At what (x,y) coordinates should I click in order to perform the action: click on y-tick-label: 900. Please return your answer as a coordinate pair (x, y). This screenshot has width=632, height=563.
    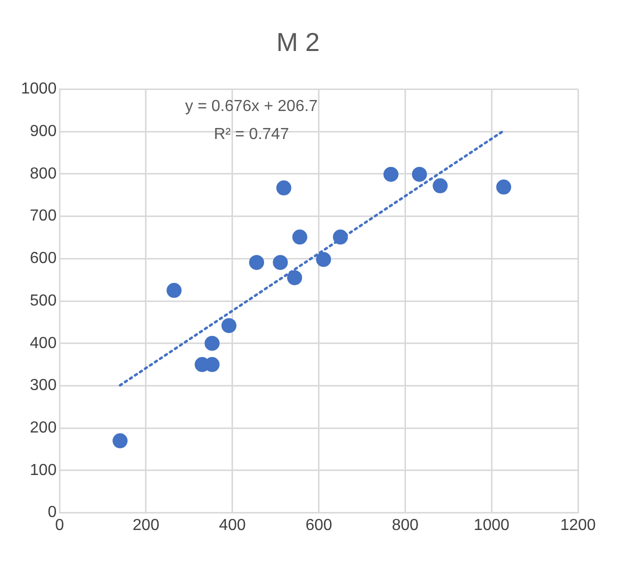
    Looking at the image, I should click on (43, 131).